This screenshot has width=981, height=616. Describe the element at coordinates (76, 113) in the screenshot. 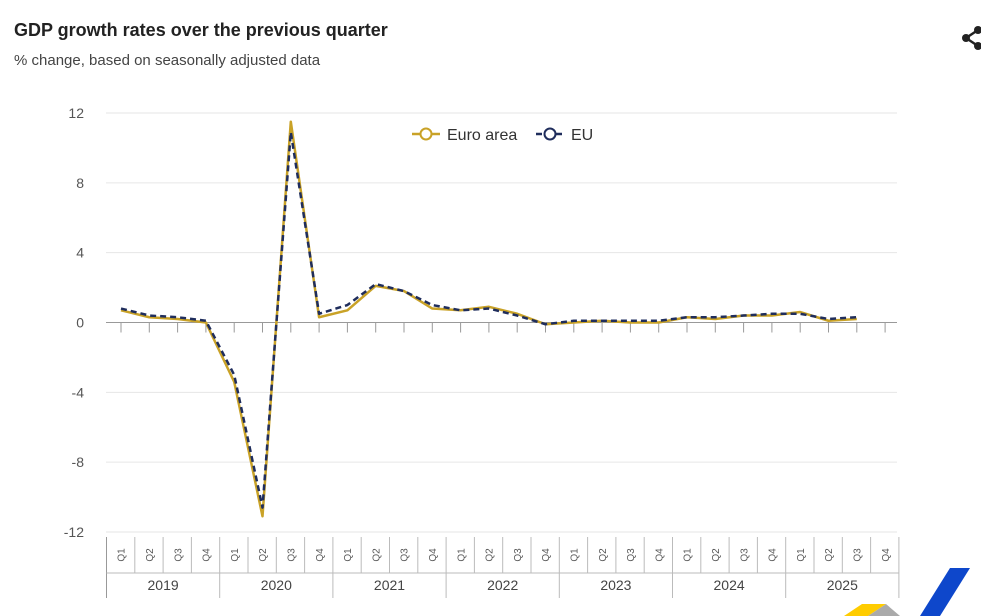

I see `y-tick-label: 12` at that location.